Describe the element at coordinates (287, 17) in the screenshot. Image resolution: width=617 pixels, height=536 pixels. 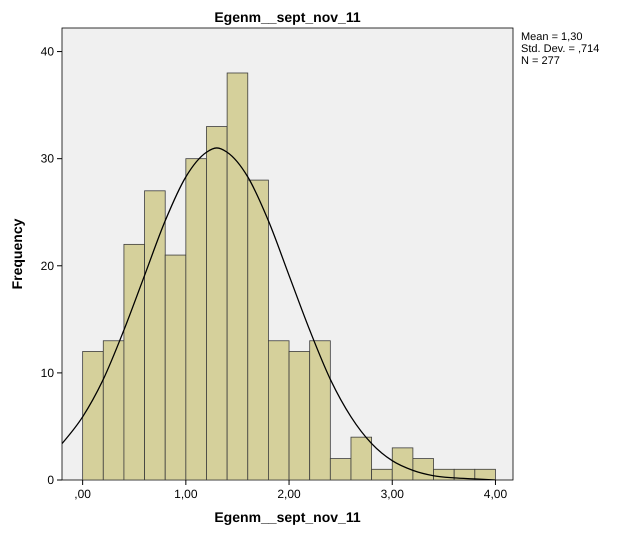
I see `chart-title: Egenm__sept_nov_11` at that location.